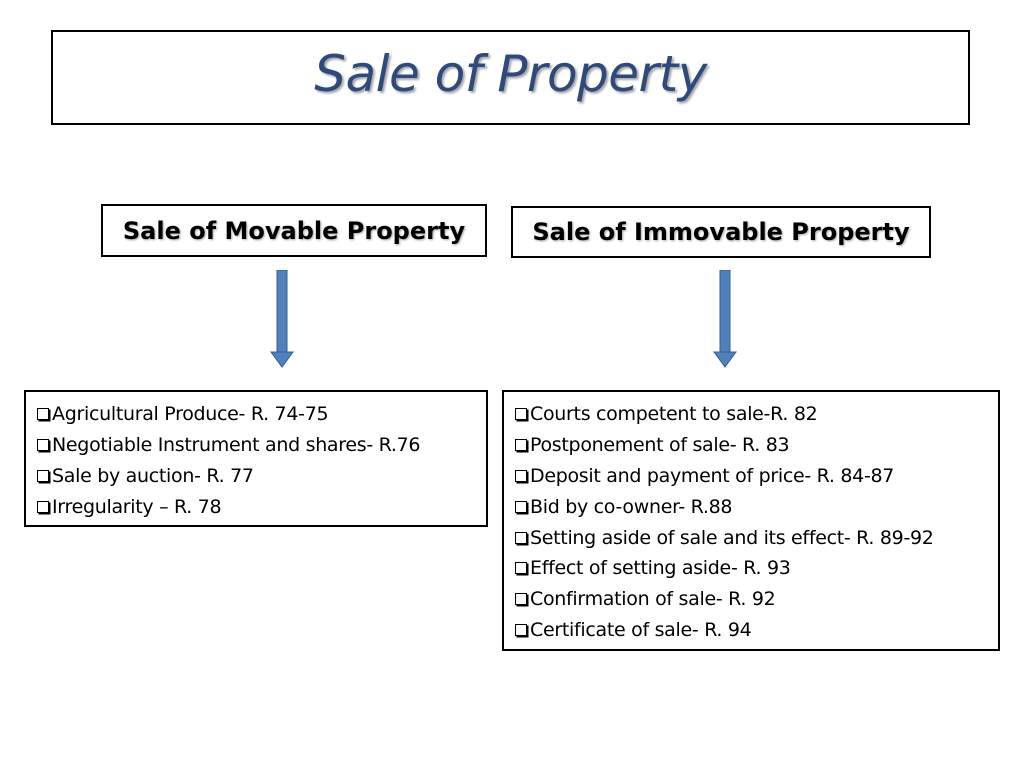  I want to click on list-item-text: Effect of setting aside- R. 93, so click(660, 568).